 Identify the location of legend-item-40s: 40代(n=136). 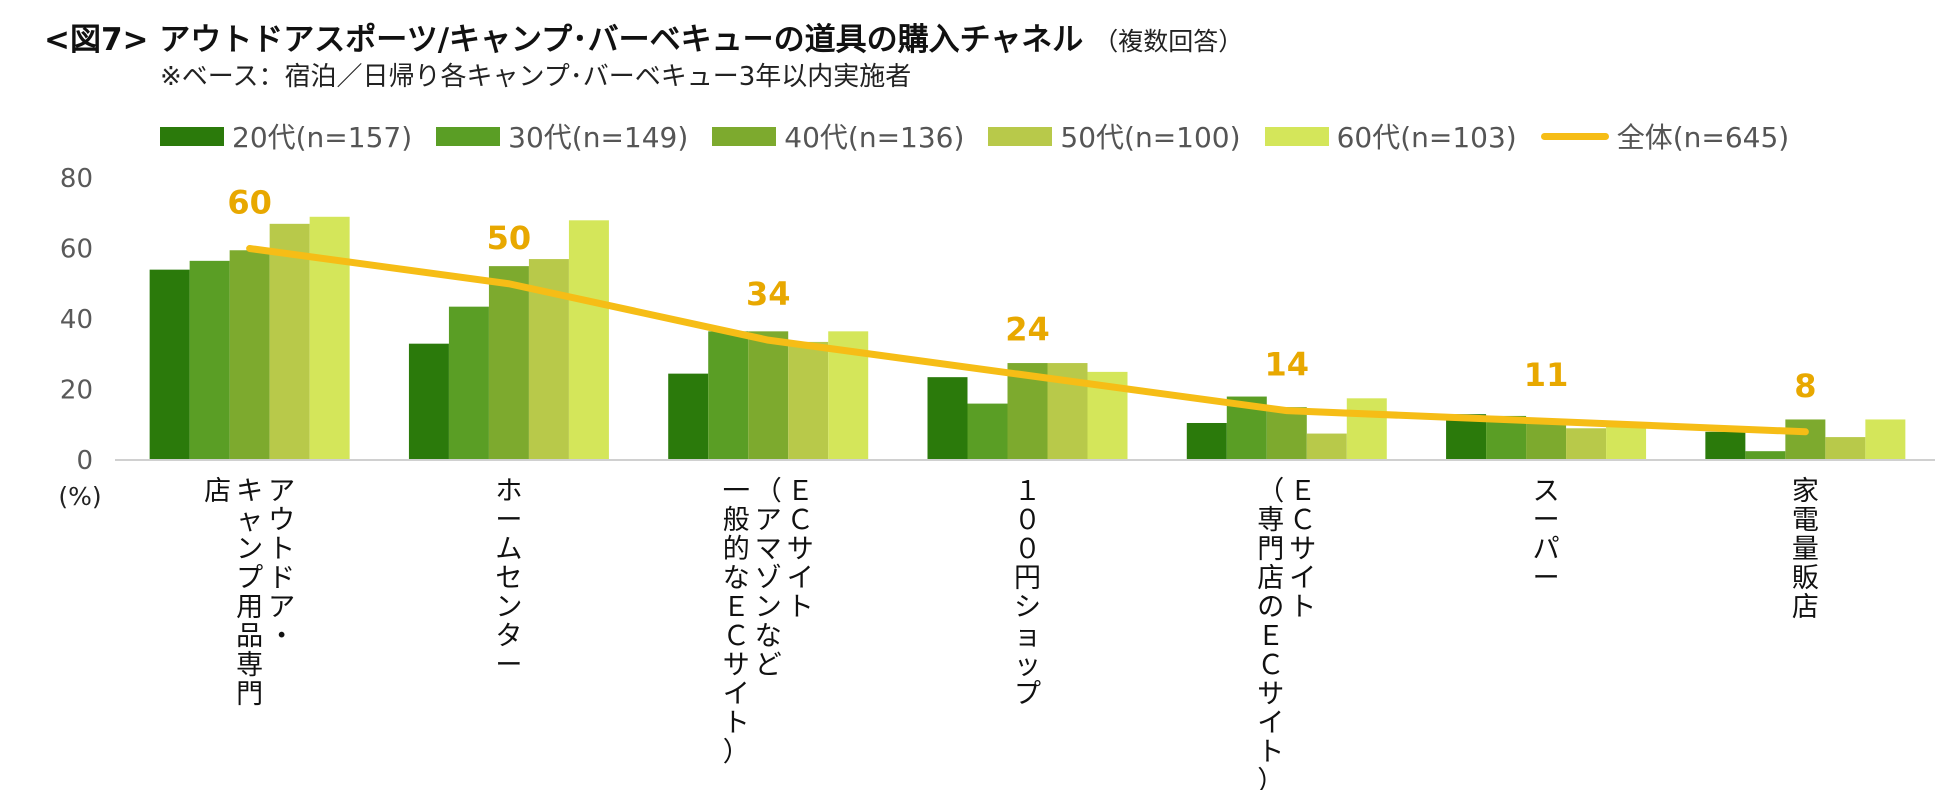
(838, 136).